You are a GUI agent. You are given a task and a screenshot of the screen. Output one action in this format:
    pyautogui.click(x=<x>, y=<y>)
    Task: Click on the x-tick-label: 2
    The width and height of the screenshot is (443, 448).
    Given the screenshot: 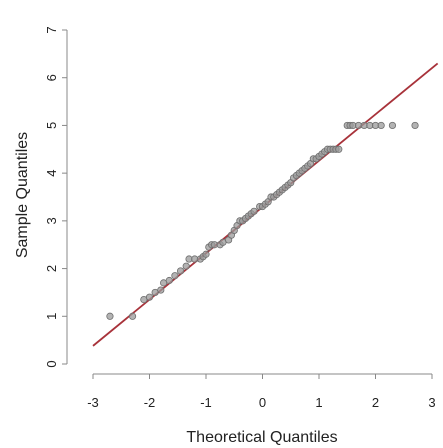 What is the action you would take?
    pyautogui.click(x=375, y=402)
    